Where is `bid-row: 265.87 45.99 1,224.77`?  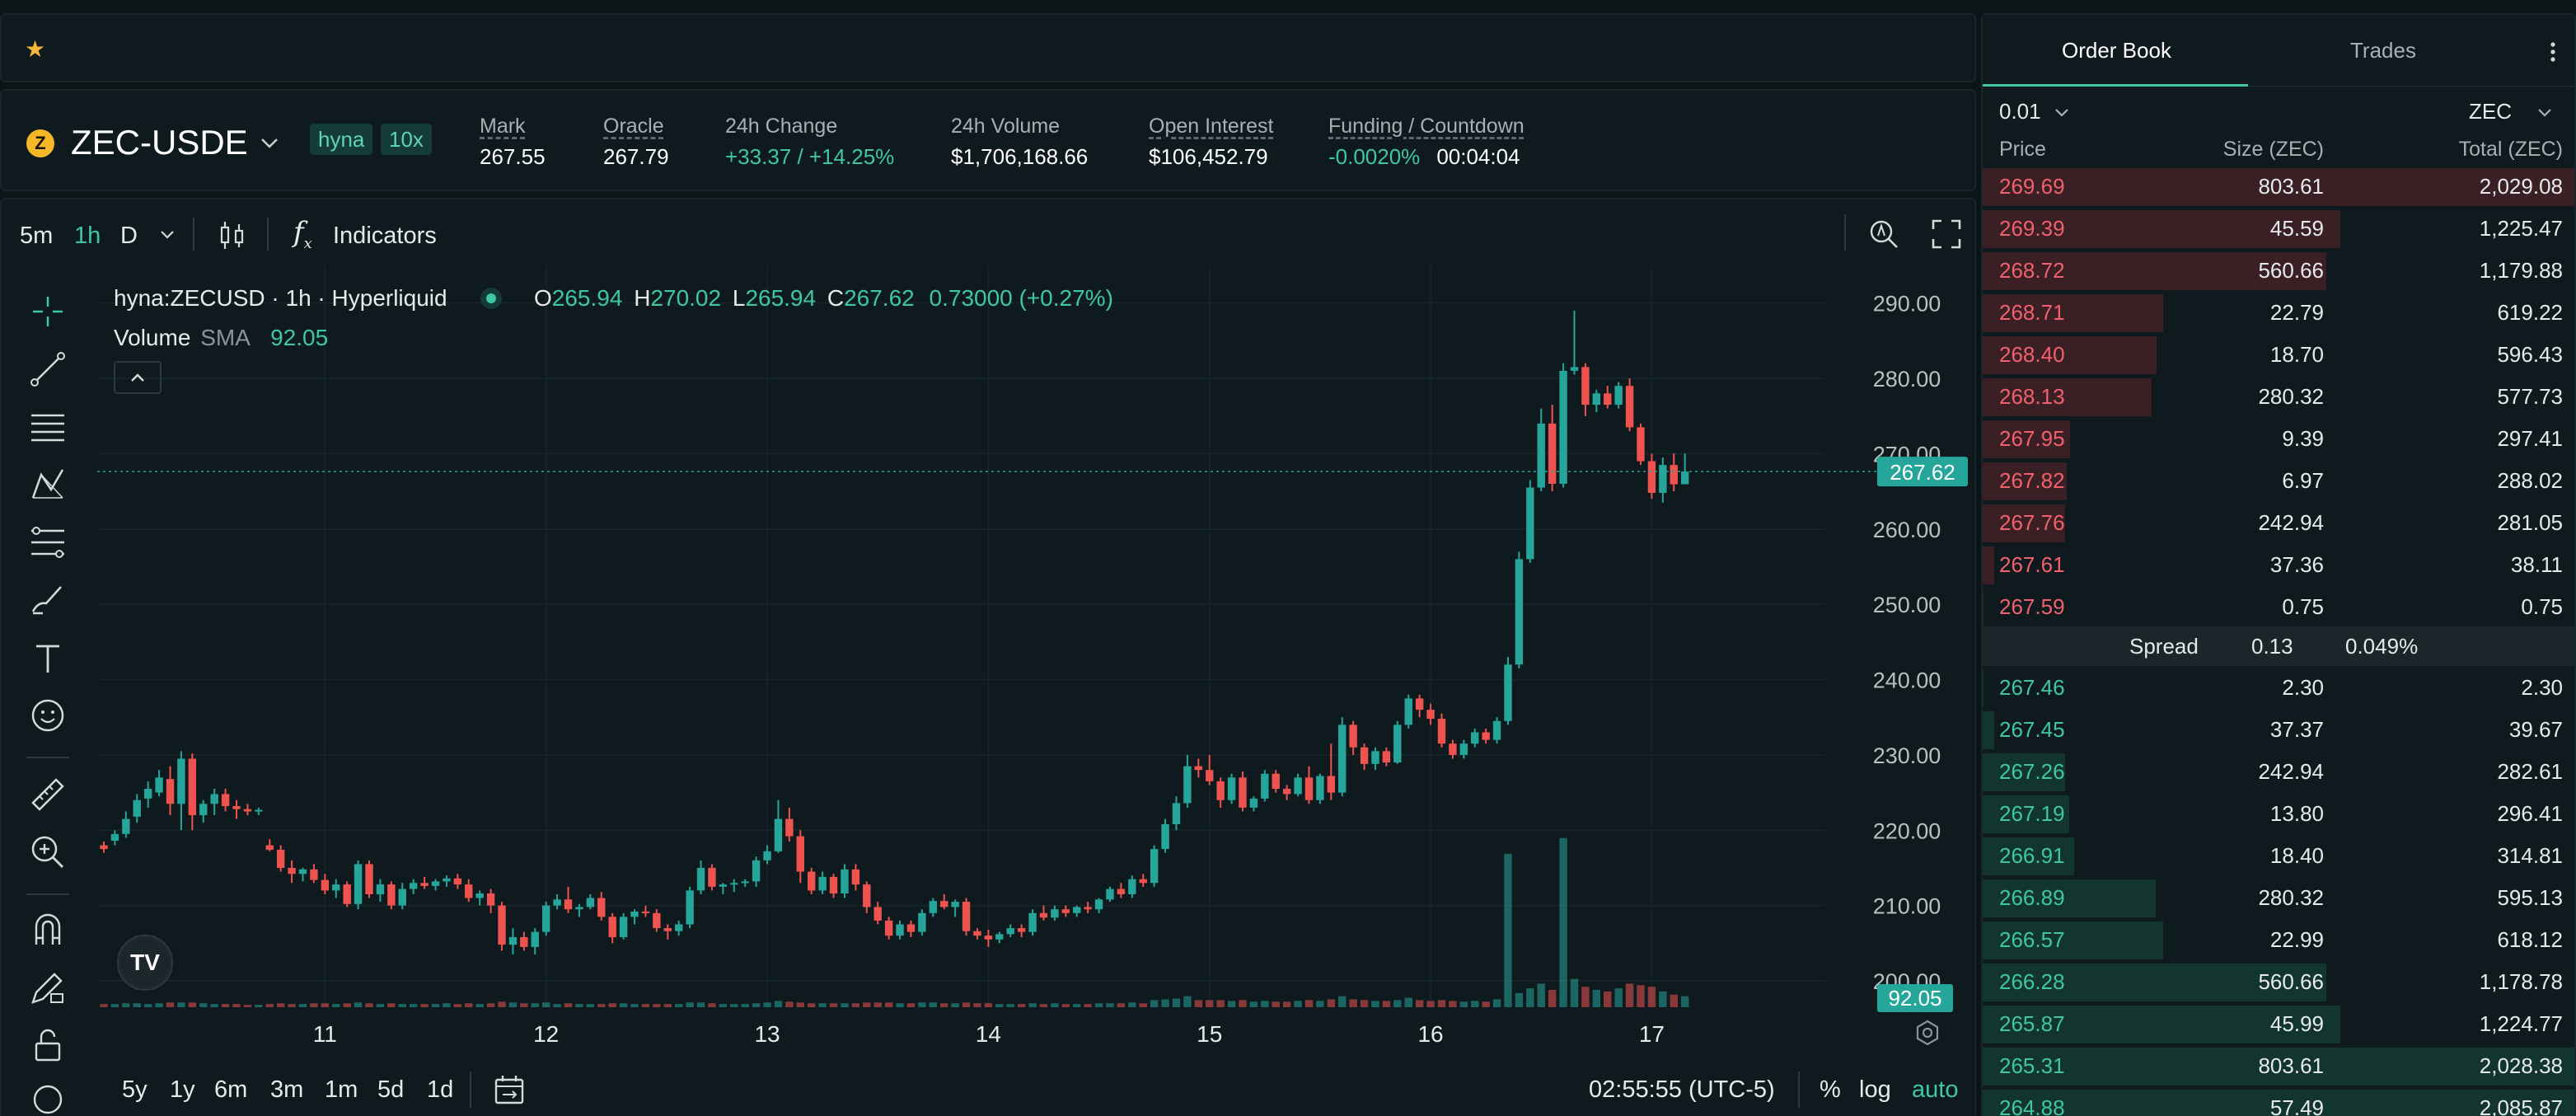 bid-row: 265.87 45.99 1,224.77 is located at coordinates (2278, 1023).